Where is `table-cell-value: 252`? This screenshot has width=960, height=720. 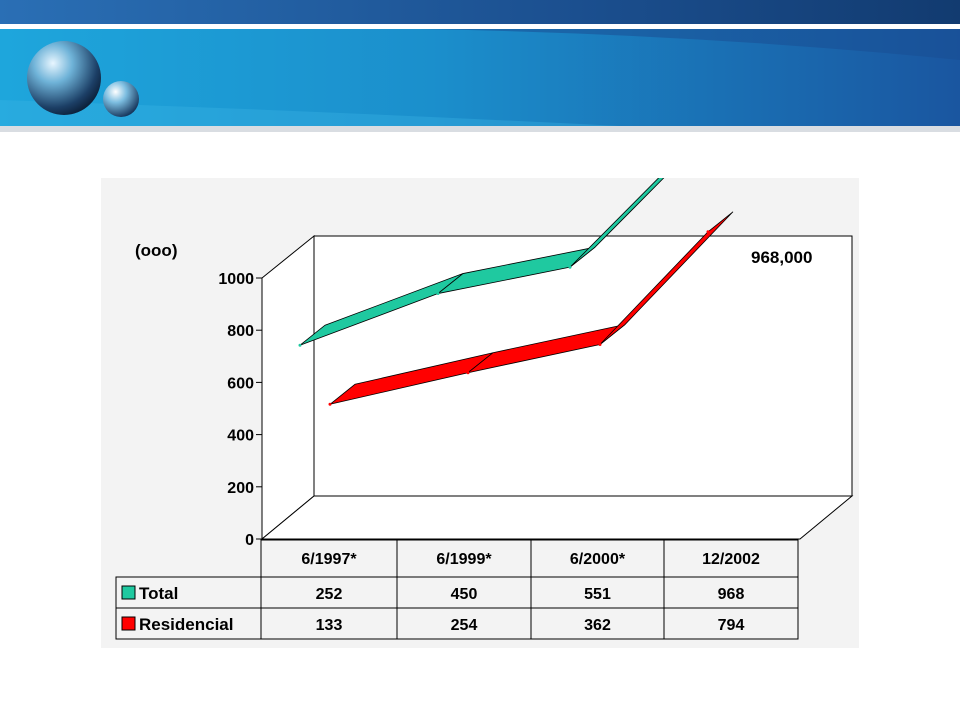
table-cell-value: 252 is located at coordinates (329, 594).